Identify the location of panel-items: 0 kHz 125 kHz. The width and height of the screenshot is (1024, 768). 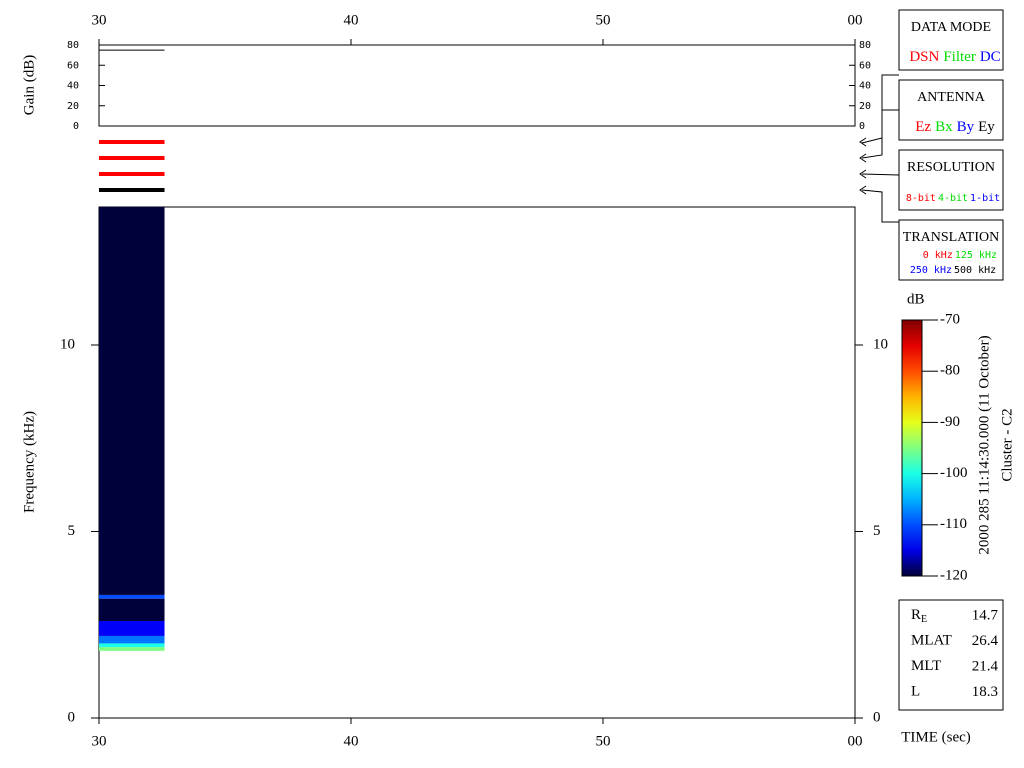
(960, 255).